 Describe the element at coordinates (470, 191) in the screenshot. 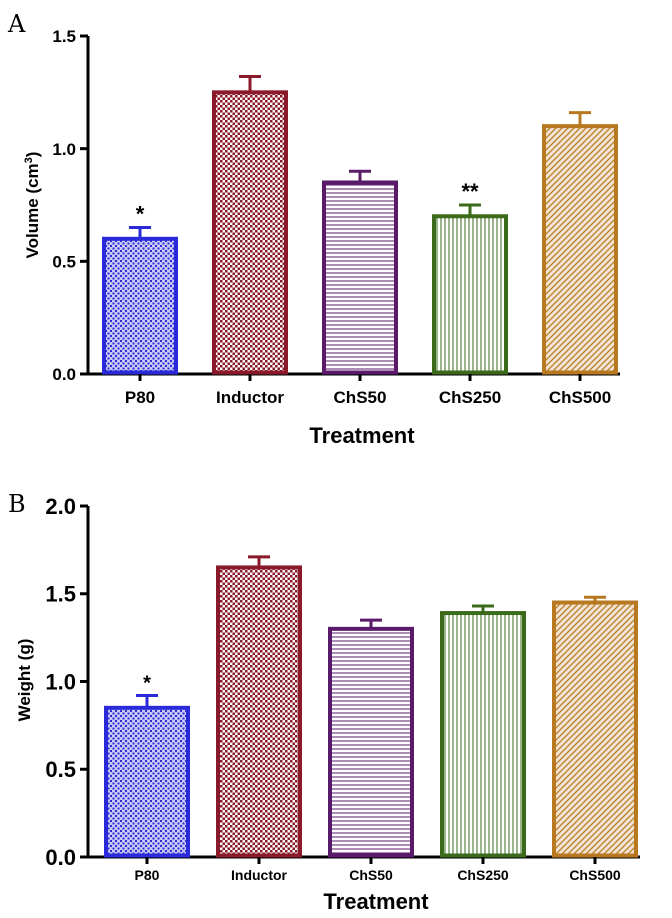

I see `significance-marker-chs250: **` at that location.